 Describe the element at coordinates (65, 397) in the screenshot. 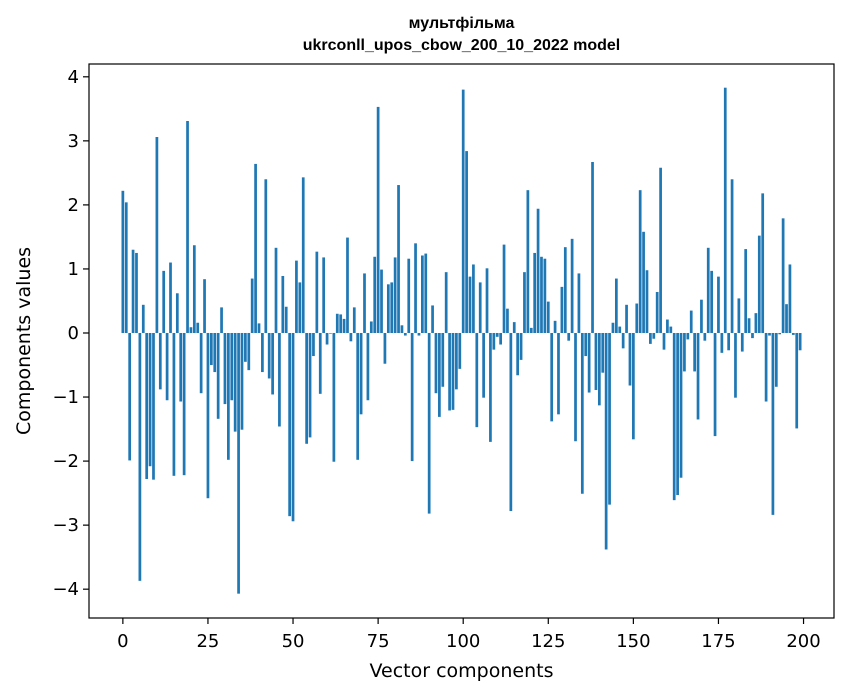

I see `y-tick-label: −1` at that location.